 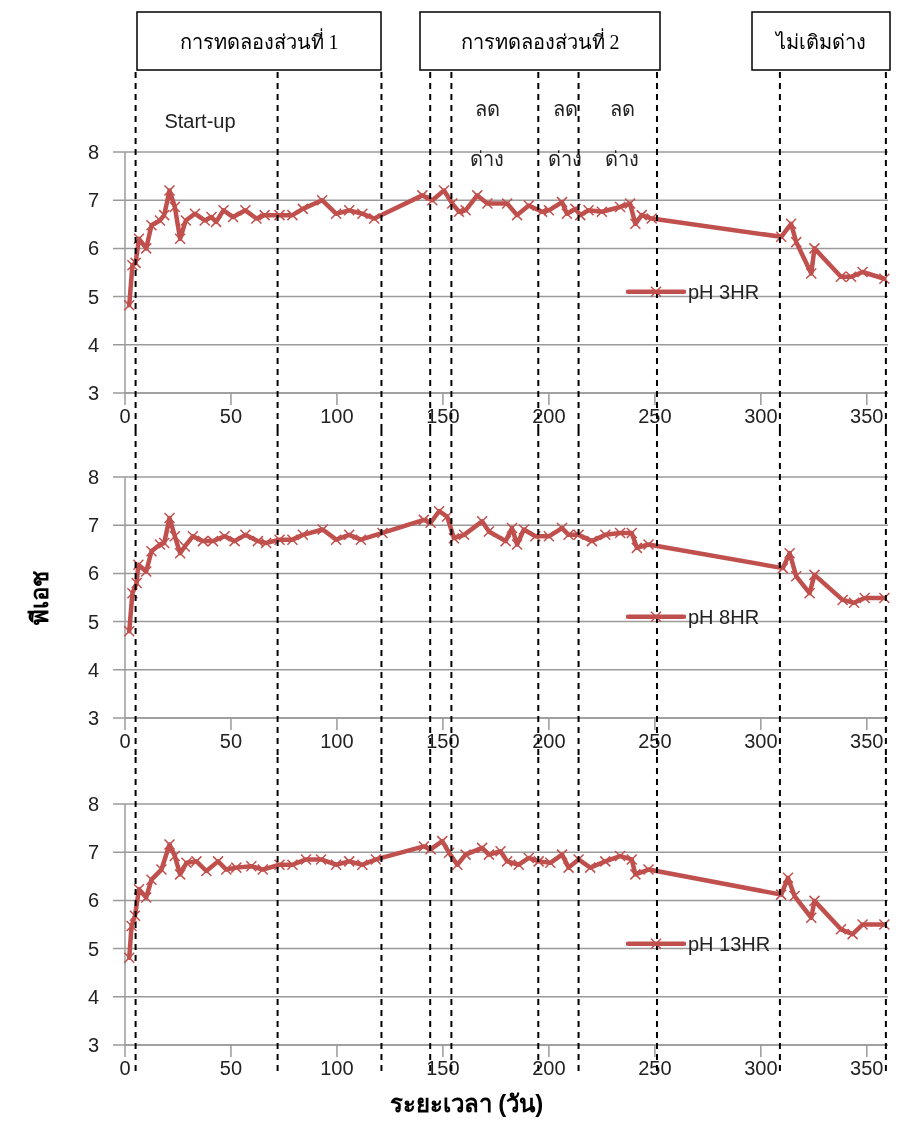 I want to click on y-axis-title: พีเอช, so click(x=39, y=597).